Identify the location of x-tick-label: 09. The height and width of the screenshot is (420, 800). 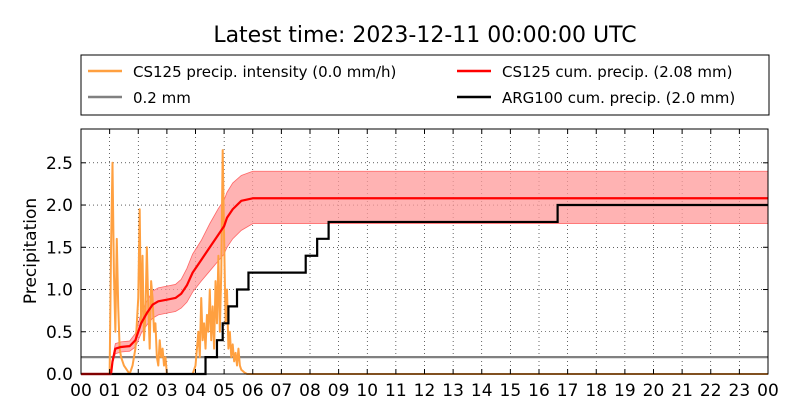
(339, 391).